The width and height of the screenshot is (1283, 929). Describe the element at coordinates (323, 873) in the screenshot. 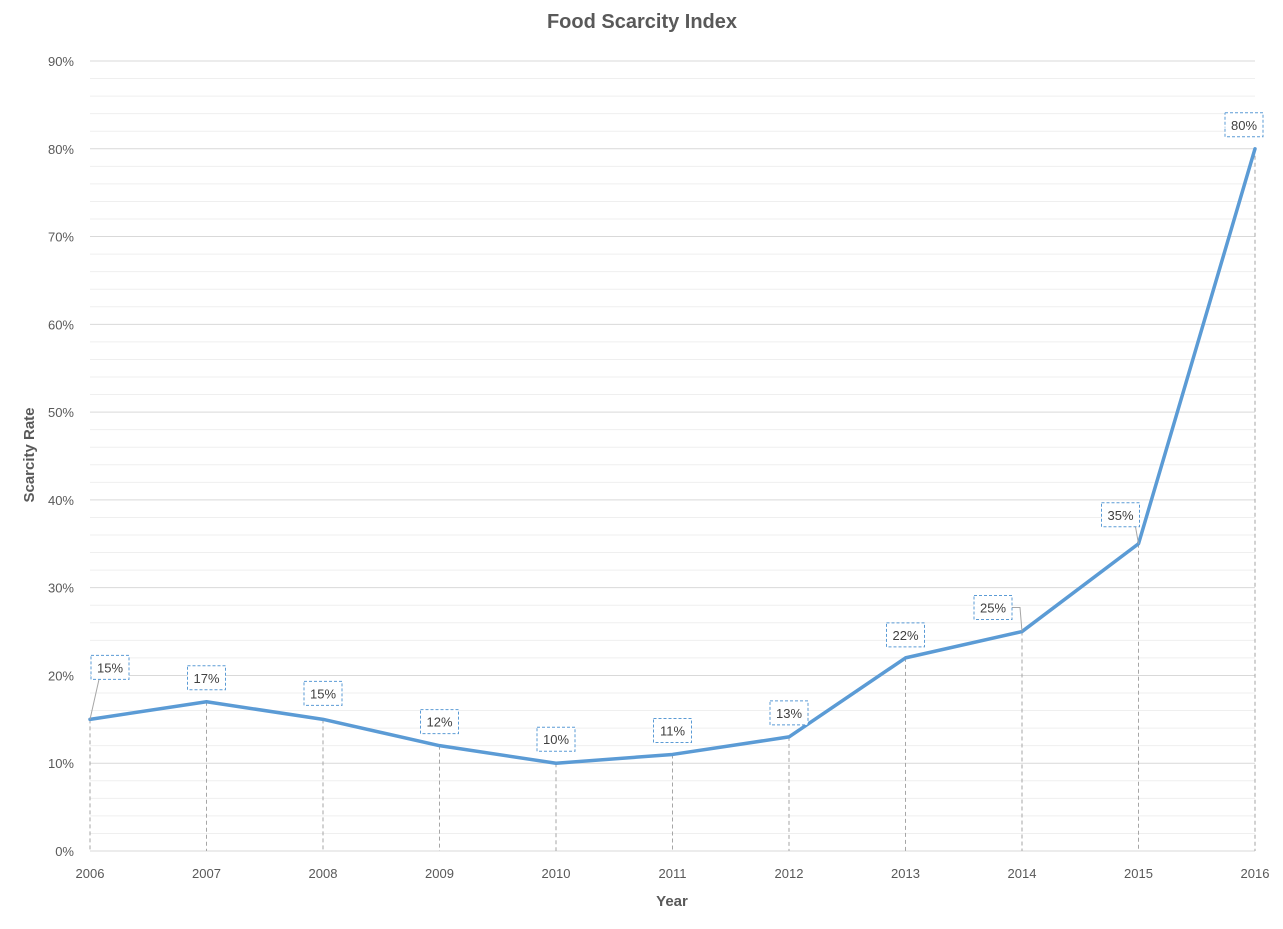

I see `x-tick-label: 2008` at that location.